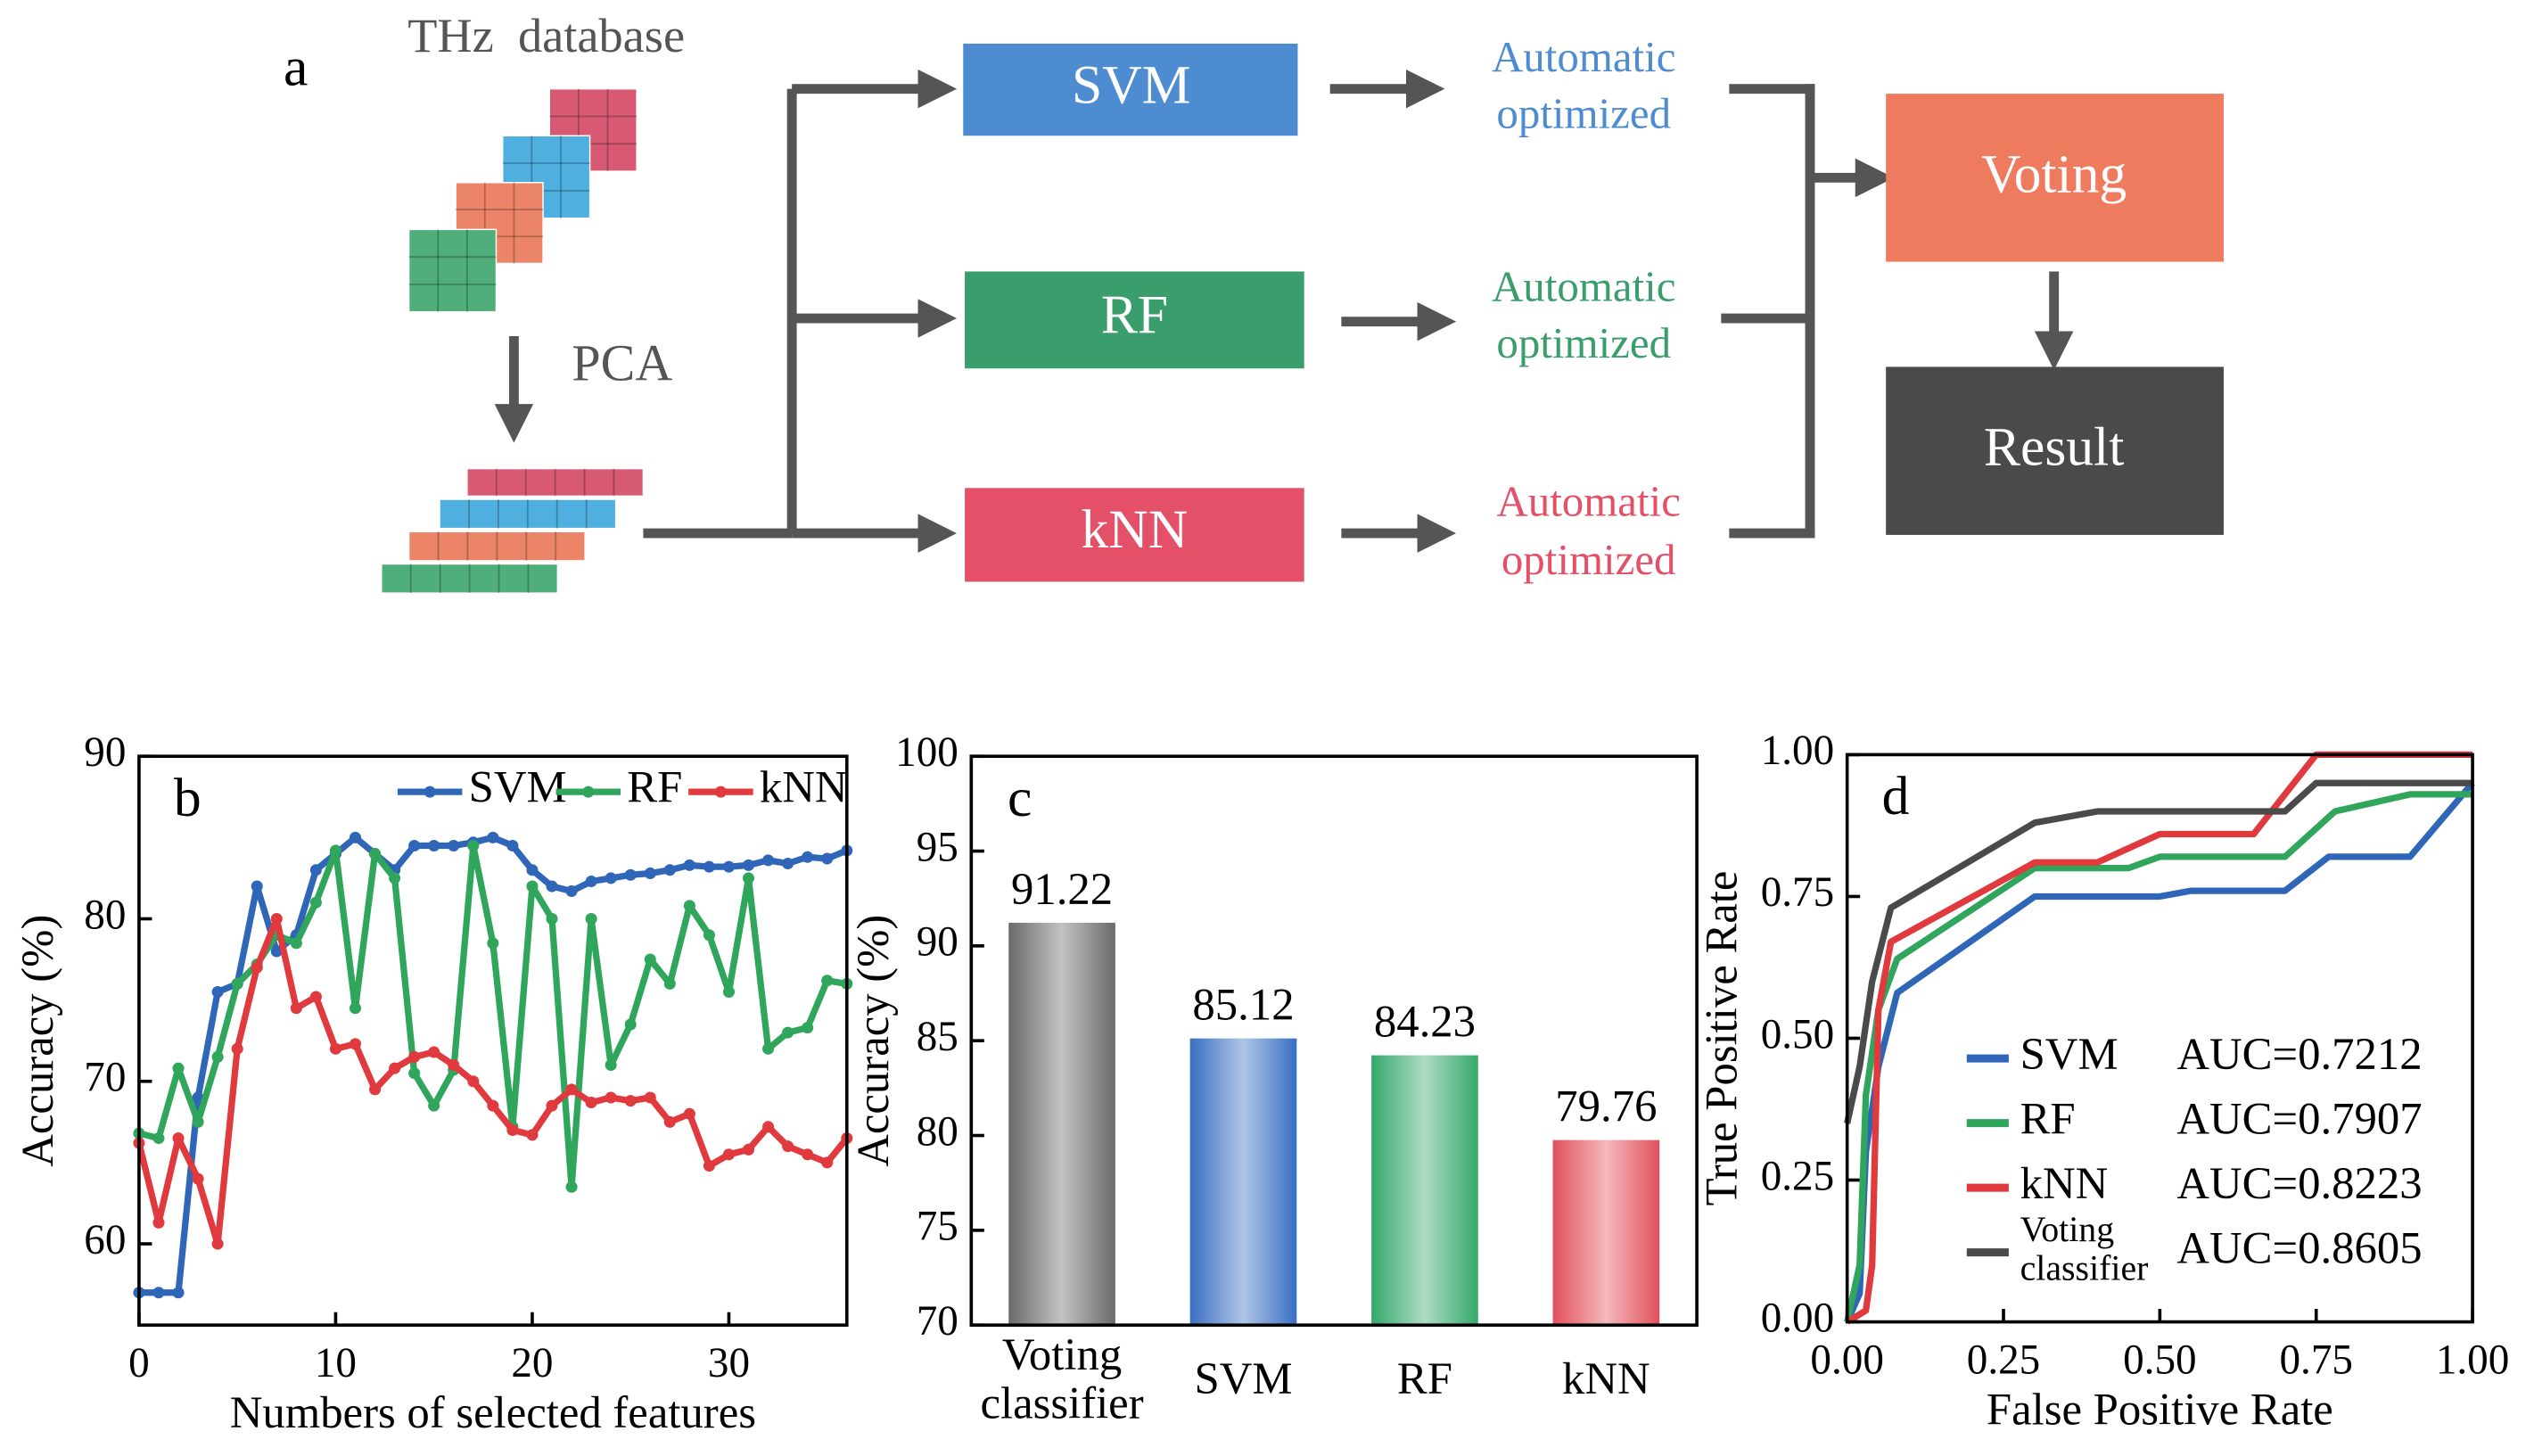 The height and width of the screenshot is (1456, 2534). Describe the element at coordinates (1020, 798) in the screenshot. I see `panel-label: c` at that location.